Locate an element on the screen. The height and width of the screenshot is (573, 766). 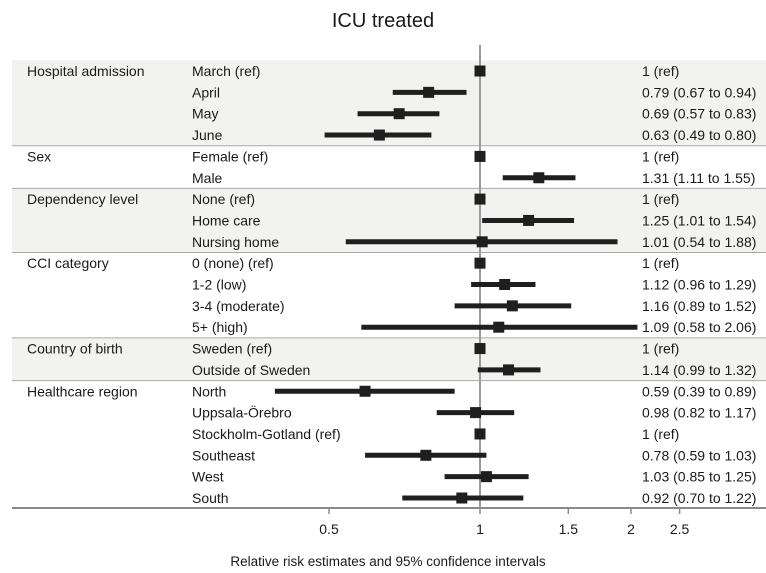
row-label: 0 (none) (ref) is located at coordinates (233, 263).